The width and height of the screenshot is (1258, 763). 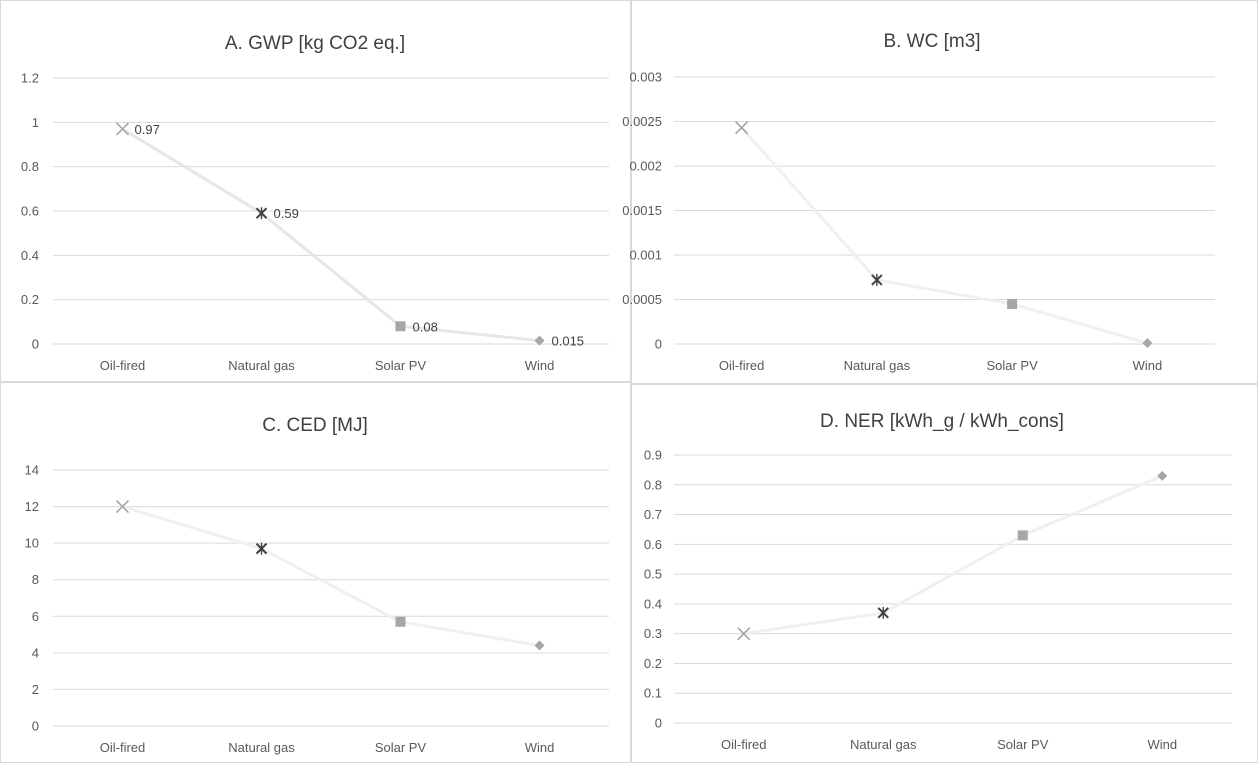 I want to click on y-tick-label: 0.002, so click(x=645, y=166).